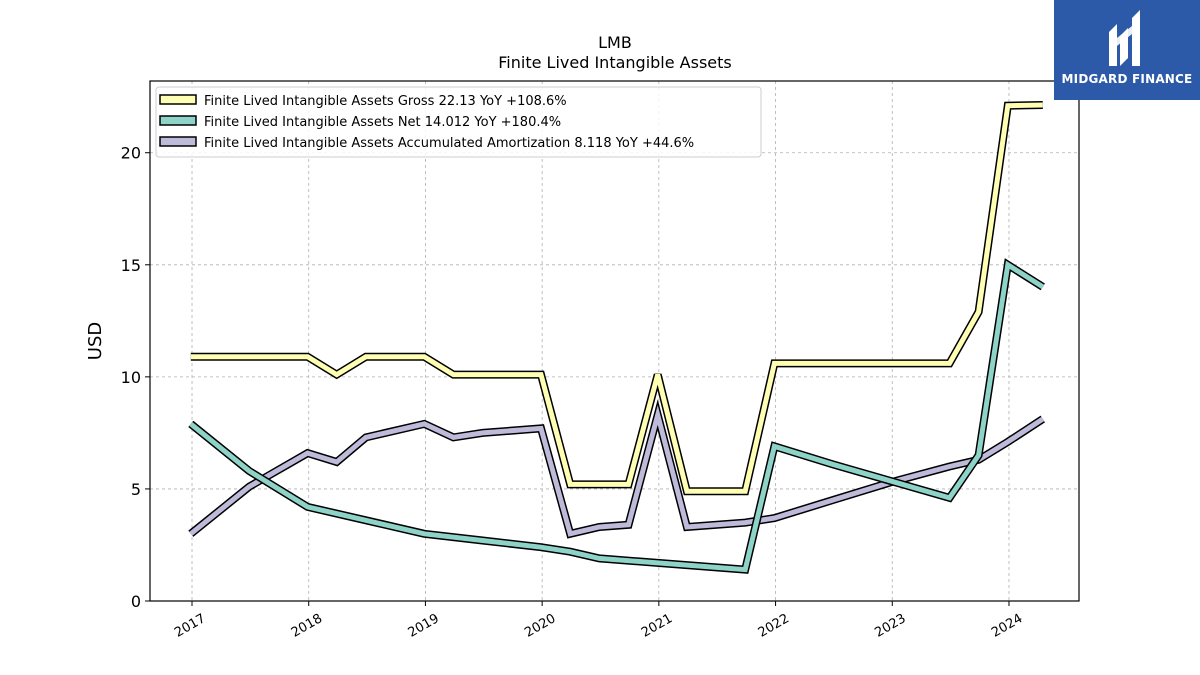  Describe the element at coordinates (136, 489) in the screenshot. I see `y-tick-label: 5` at that location.